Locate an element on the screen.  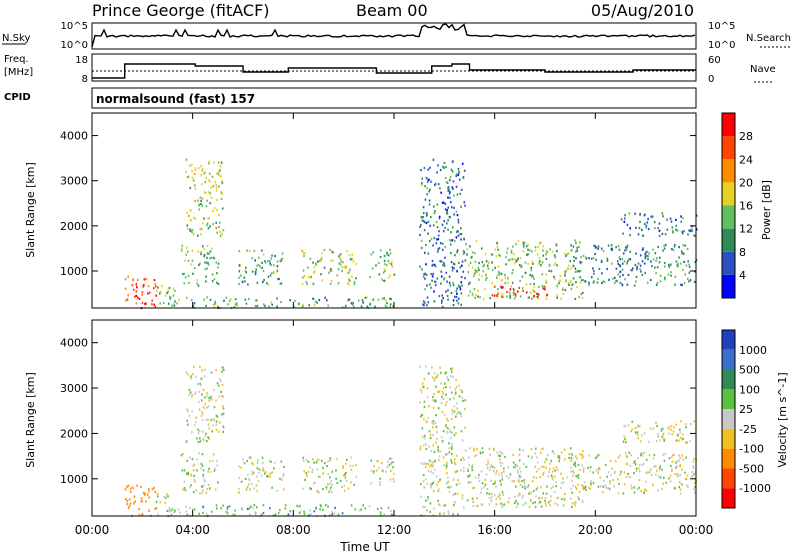
y-tick-label: 1000 is located at coordinates (74, 479).